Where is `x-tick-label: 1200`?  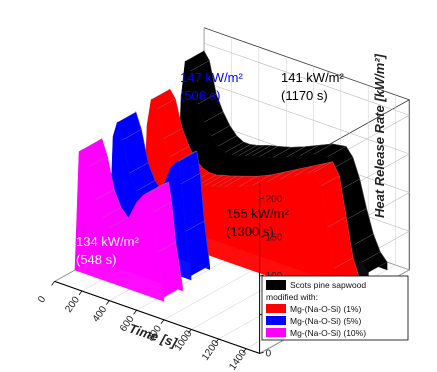
x-tick-label: 1200 is located at coordinates (211, 350).